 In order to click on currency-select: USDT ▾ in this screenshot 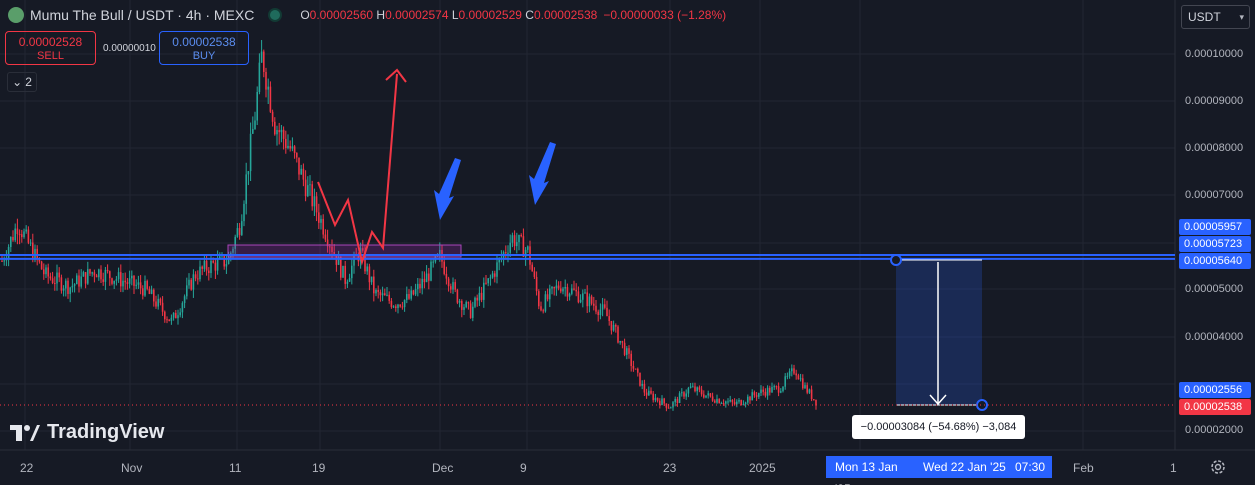, I will do `click(1215, 17)`.